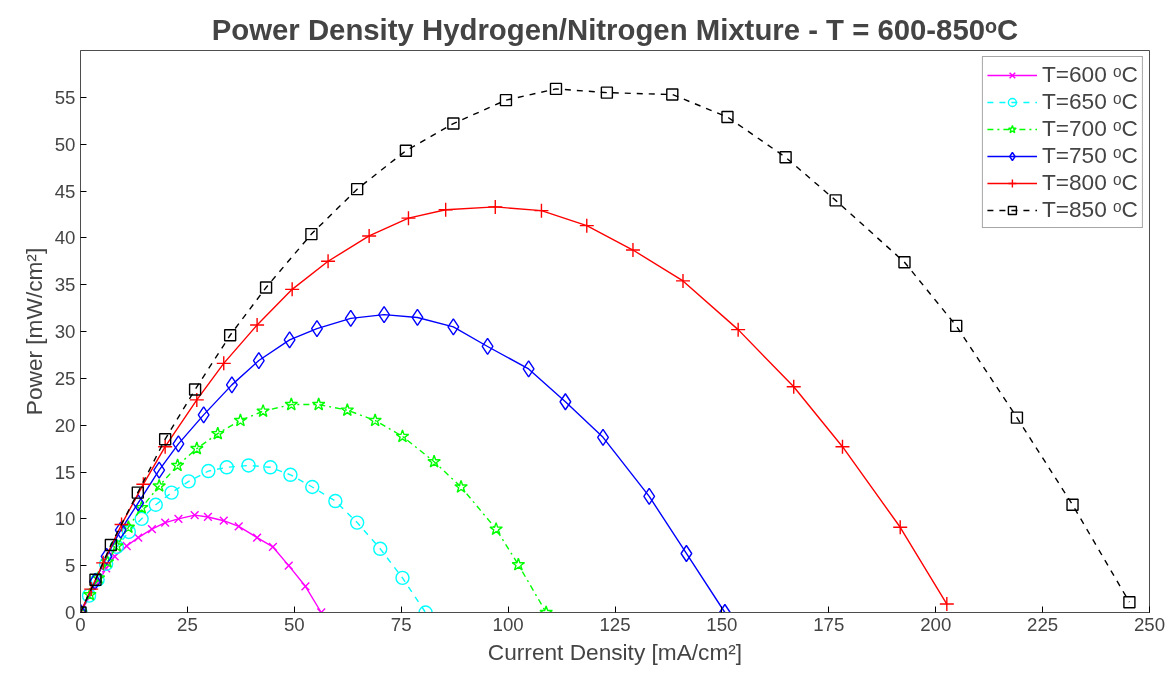 This screenshot has height=682, width=1174. What do you see at coordinates (70, 566) in the screenshot?
I see `y-tick-label: 5` at bounding box center [70, 566].